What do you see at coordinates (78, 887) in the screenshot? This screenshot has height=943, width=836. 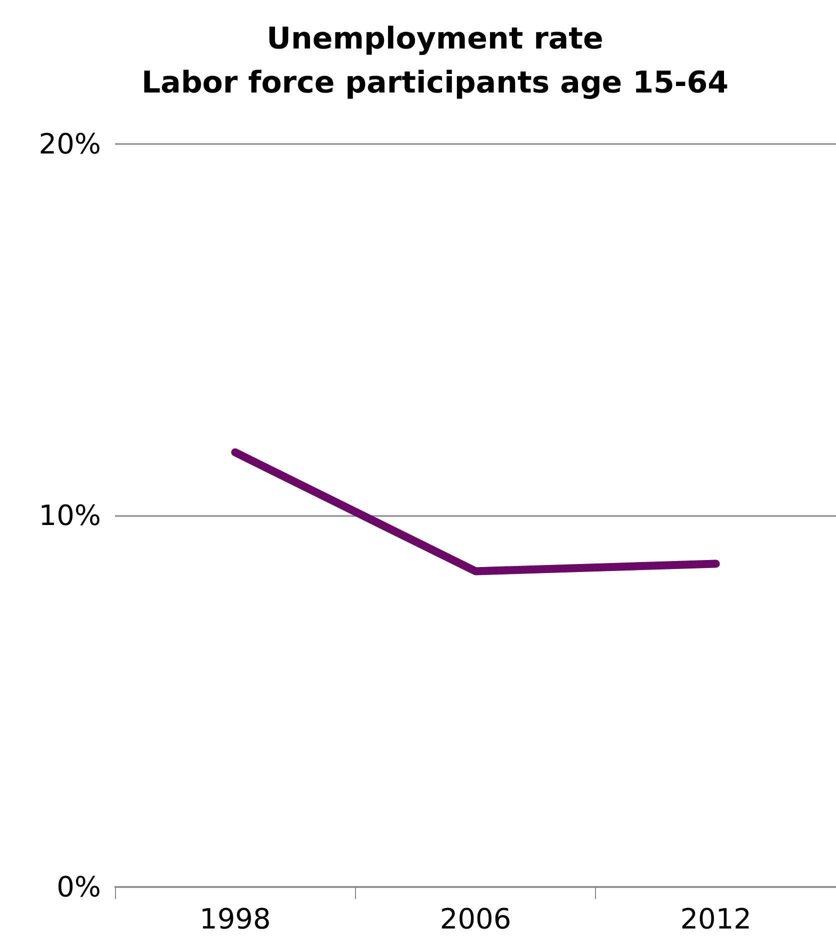 I see `y-tick-label: 0%` at bounding box center [78, 887].